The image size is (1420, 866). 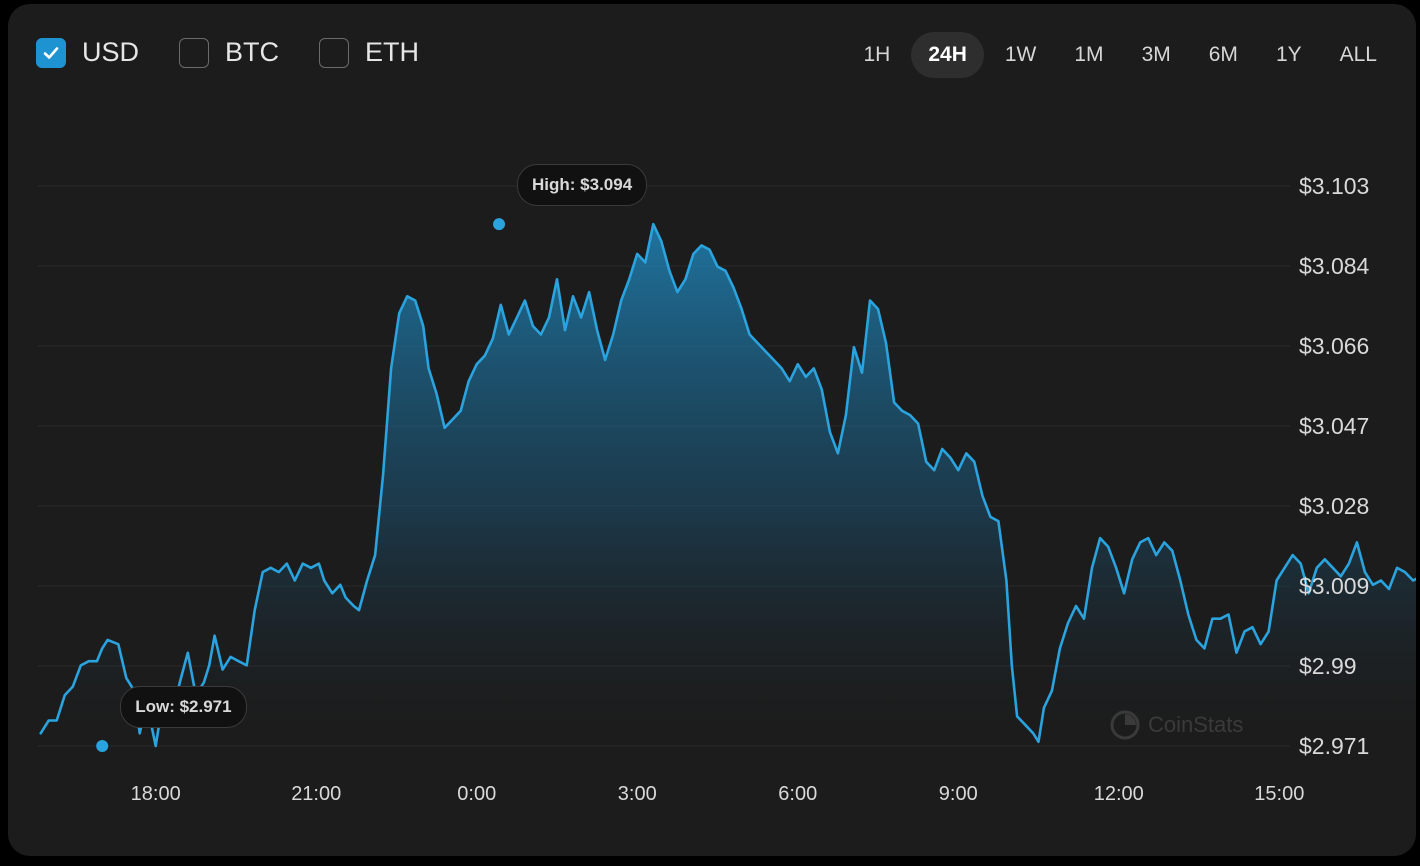 I want to click on x-axis-labels: 18:00 21:00 0:00 3:00 6:00 9:00 12:00 15:00, so click(x=718, y=794).